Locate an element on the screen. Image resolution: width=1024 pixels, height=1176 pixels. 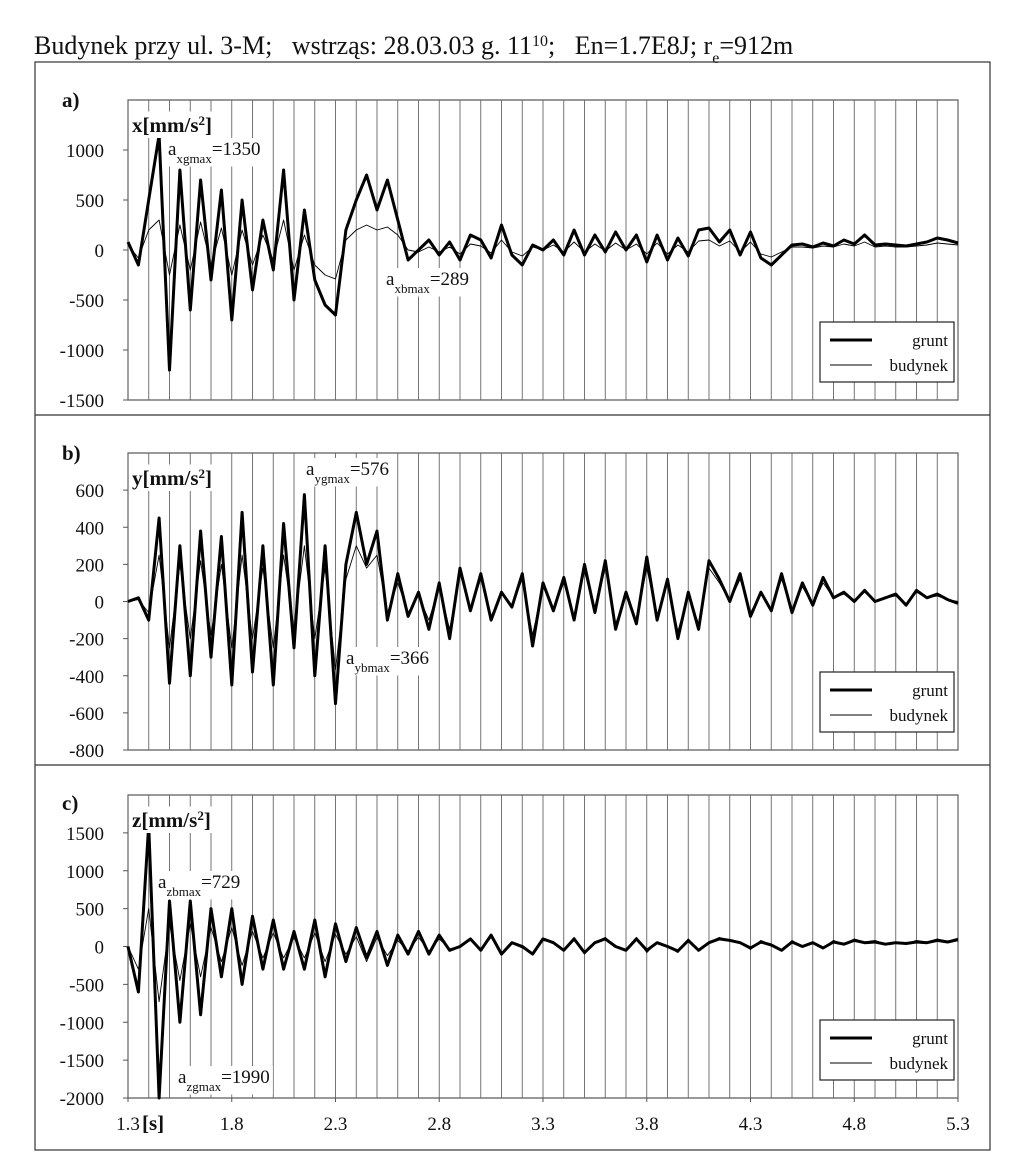
annotation-part: xbmax is located at coordinates (412, 288).